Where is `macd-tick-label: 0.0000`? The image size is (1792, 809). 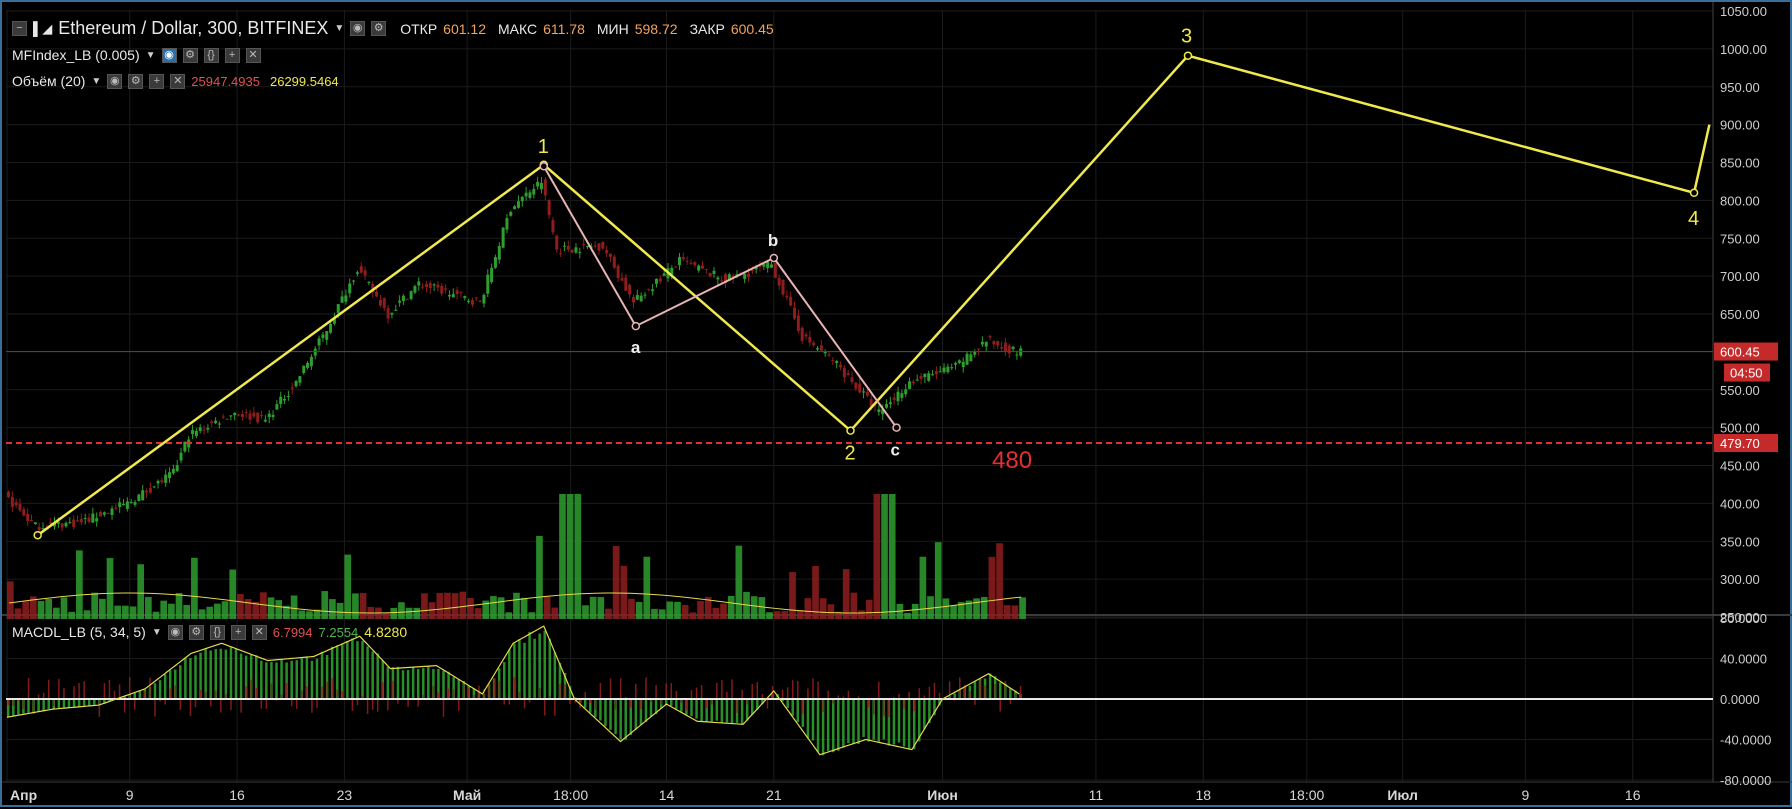 macd-tick-label: 0.0000 is located at coordinates (1740, 699).